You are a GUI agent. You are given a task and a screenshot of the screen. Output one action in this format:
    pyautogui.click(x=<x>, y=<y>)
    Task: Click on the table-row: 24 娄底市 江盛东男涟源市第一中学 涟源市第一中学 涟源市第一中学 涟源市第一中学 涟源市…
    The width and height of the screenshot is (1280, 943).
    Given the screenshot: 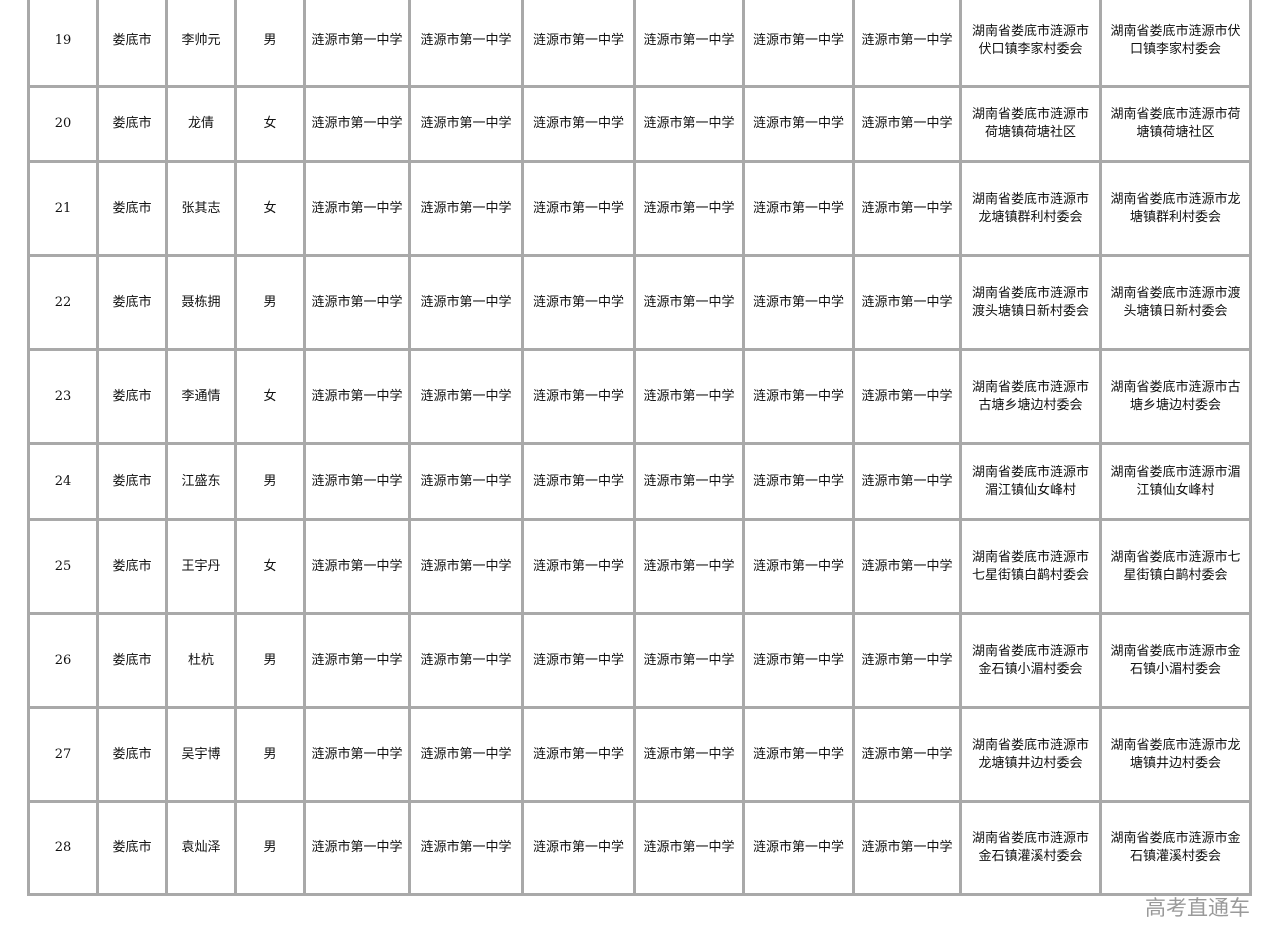 What is the action you would take?
    pyautogui.click(x=639, y=481)
    